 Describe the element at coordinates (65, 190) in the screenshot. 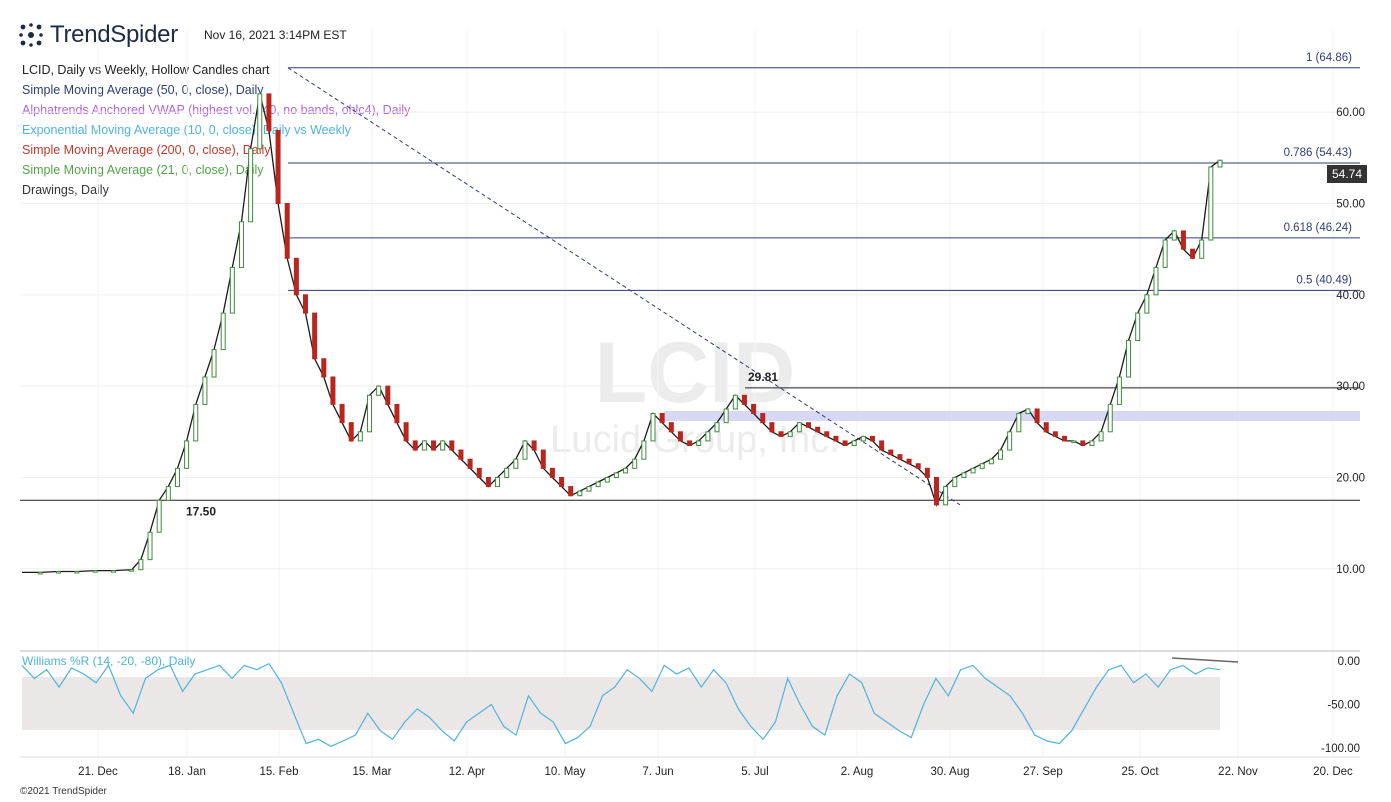

I see `legend-item-drawings: Drawings, Daily` at that location.